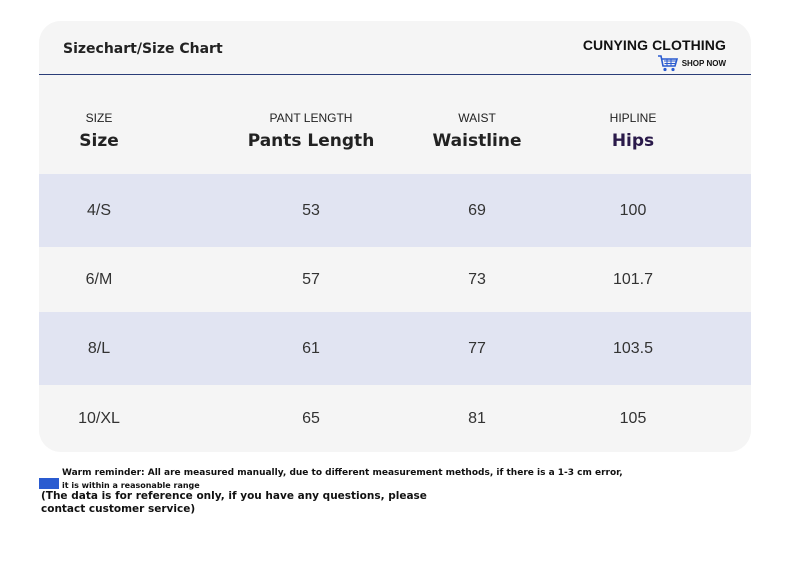 Image resolution: width=790 pixels, height=564 pixels. What do you see at coordinates (477, 210) in the screenshot?
I see `table-cell: 69` at bounding box center [477, 210].